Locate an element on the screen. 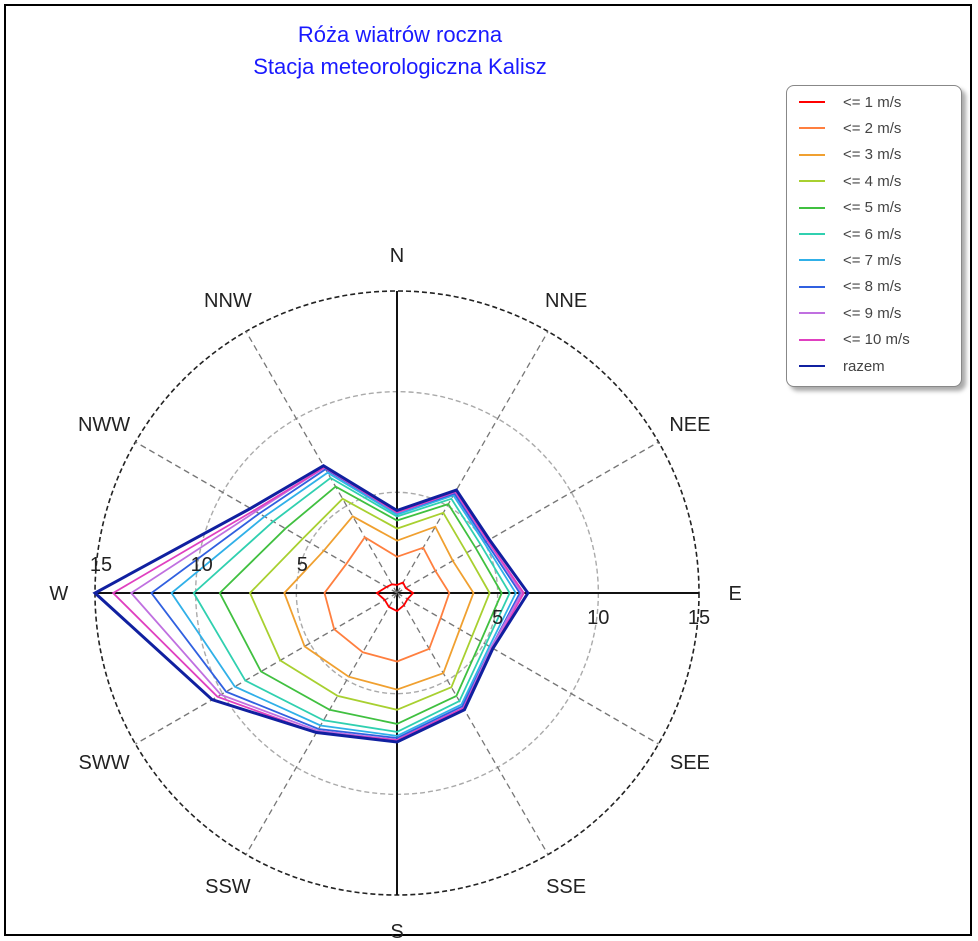  series-9-polygon is located at coordinates (318, 603).